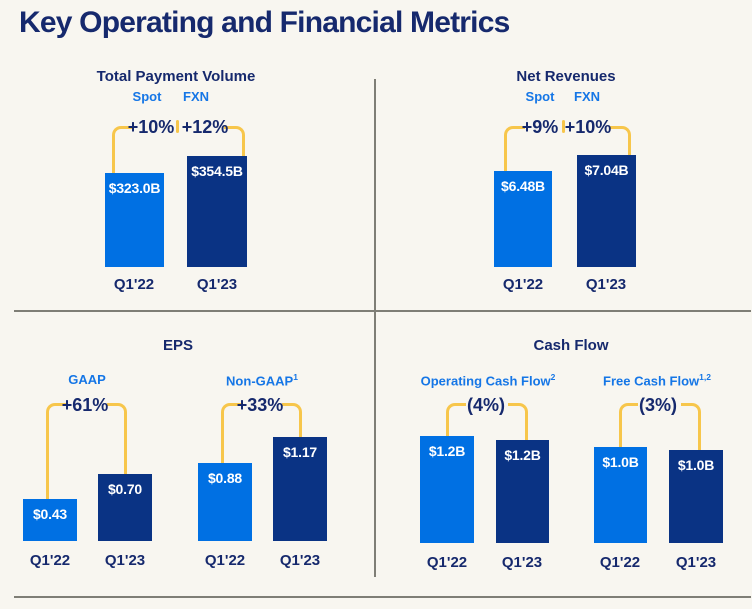 The height and width of the screenshot is (609, 752). I want to click on bar-q1-23: $354.5B, so click(217, 211).